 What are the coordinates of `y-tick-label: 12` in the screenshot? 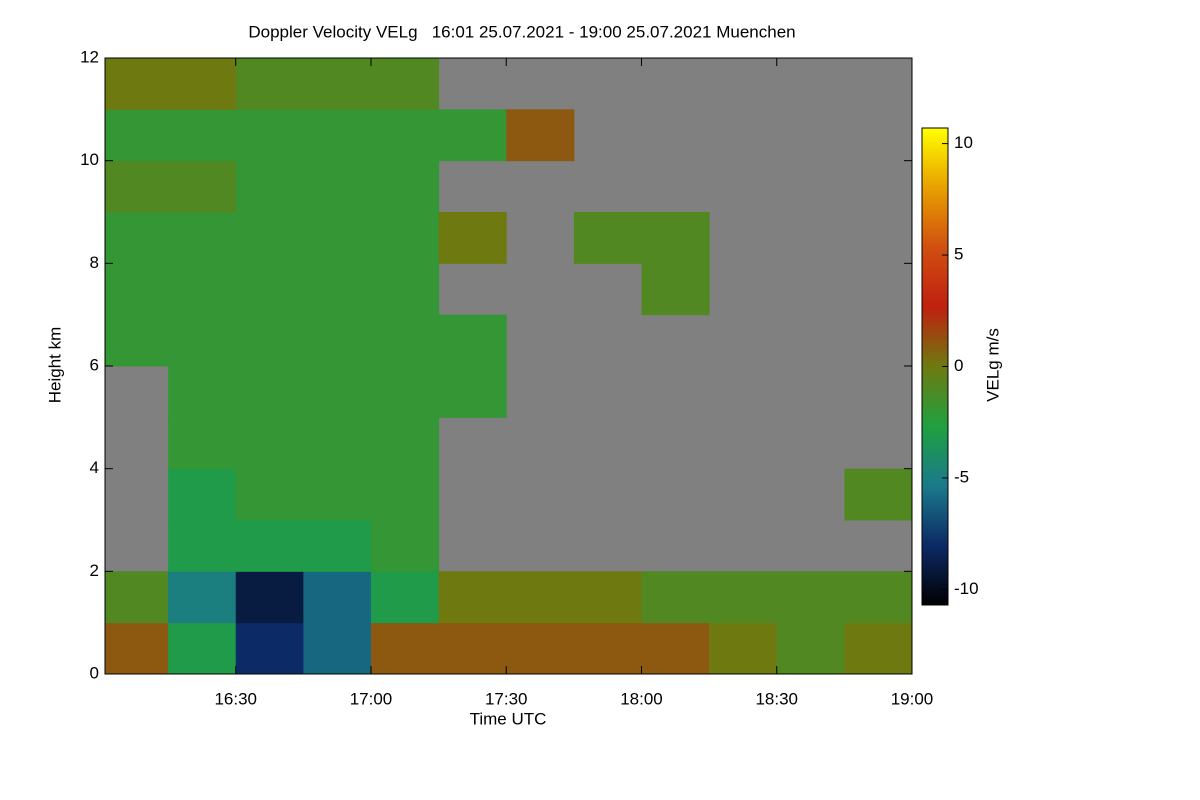 It's located at (89, 56).